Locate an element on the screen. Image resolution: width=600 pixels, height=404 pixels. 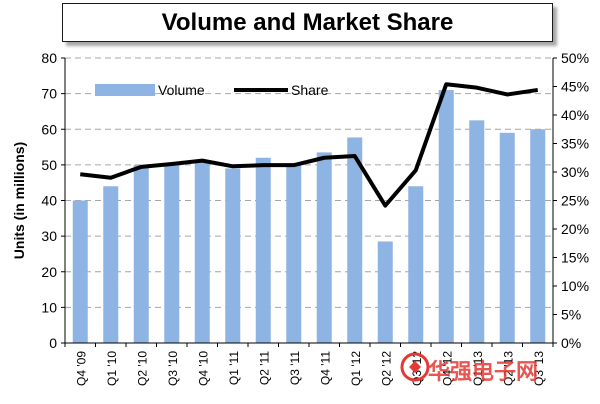
y-tick-label-right: 30% is located at coordinates (575, 172).